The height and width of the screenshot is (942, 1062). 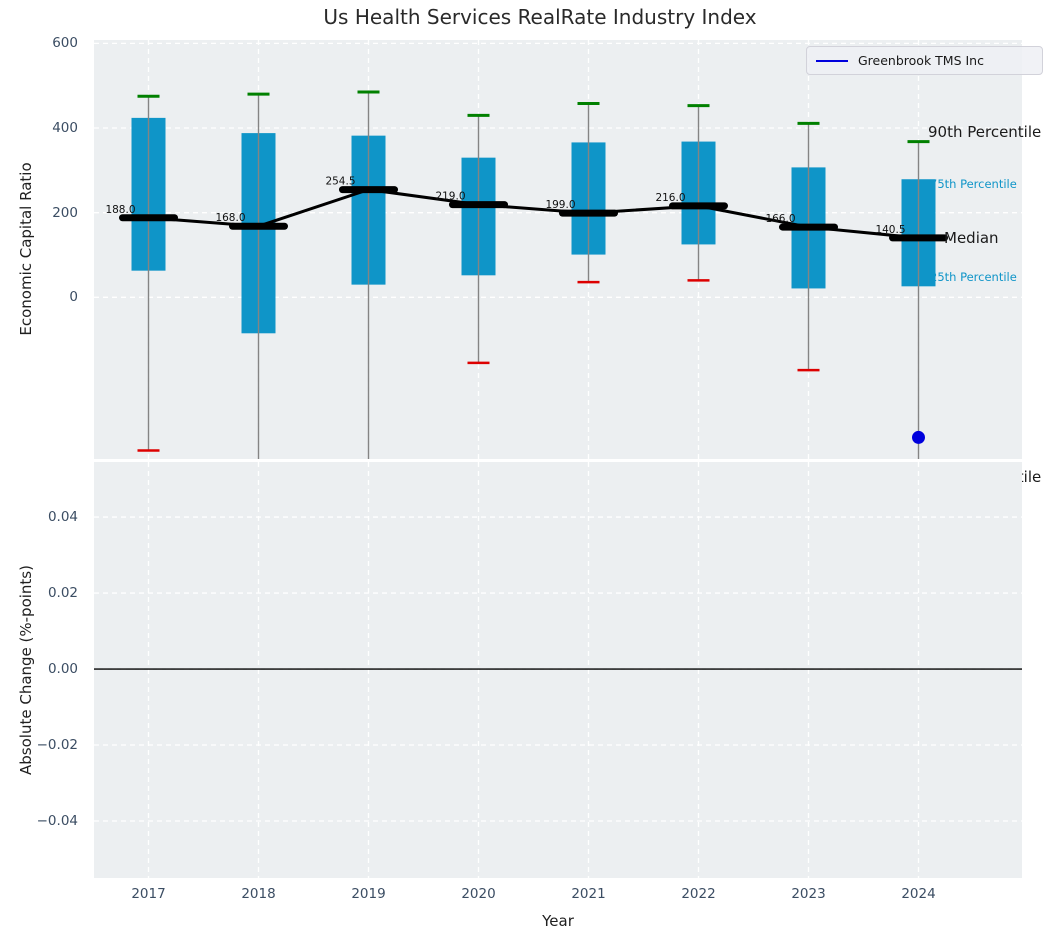 What do you see at coordinates (670, 198) in the screenshot?
I see `median-value-label-2022: 216.0` at bounding box center [670, 198].